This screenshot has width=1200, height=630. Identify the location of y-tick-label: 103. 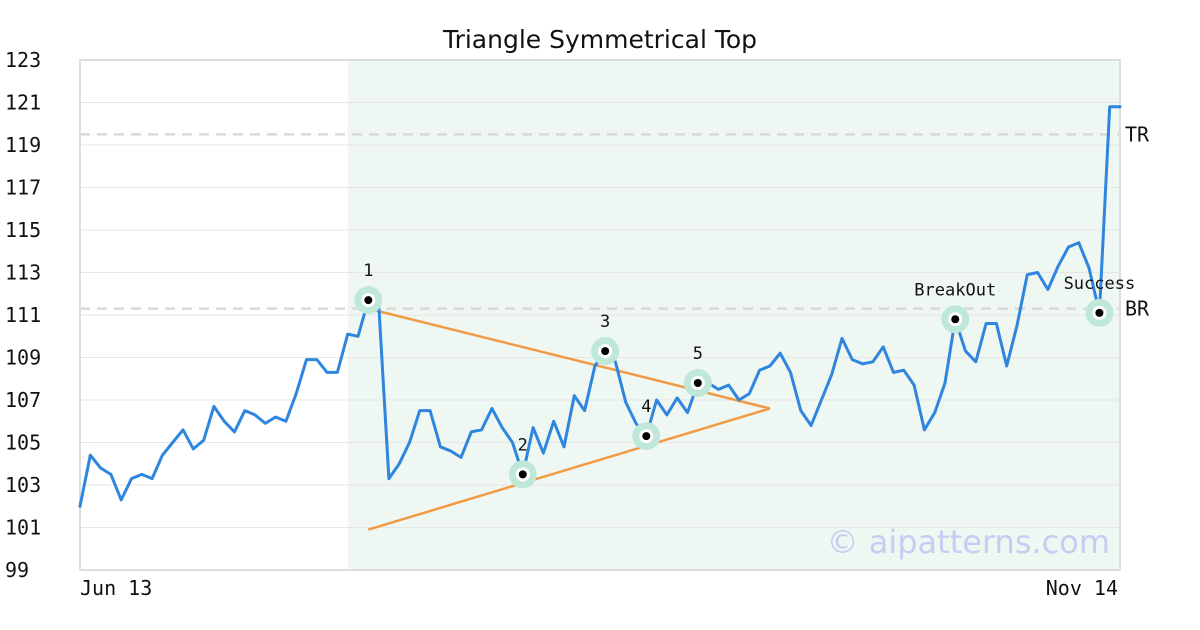
(23, 485).